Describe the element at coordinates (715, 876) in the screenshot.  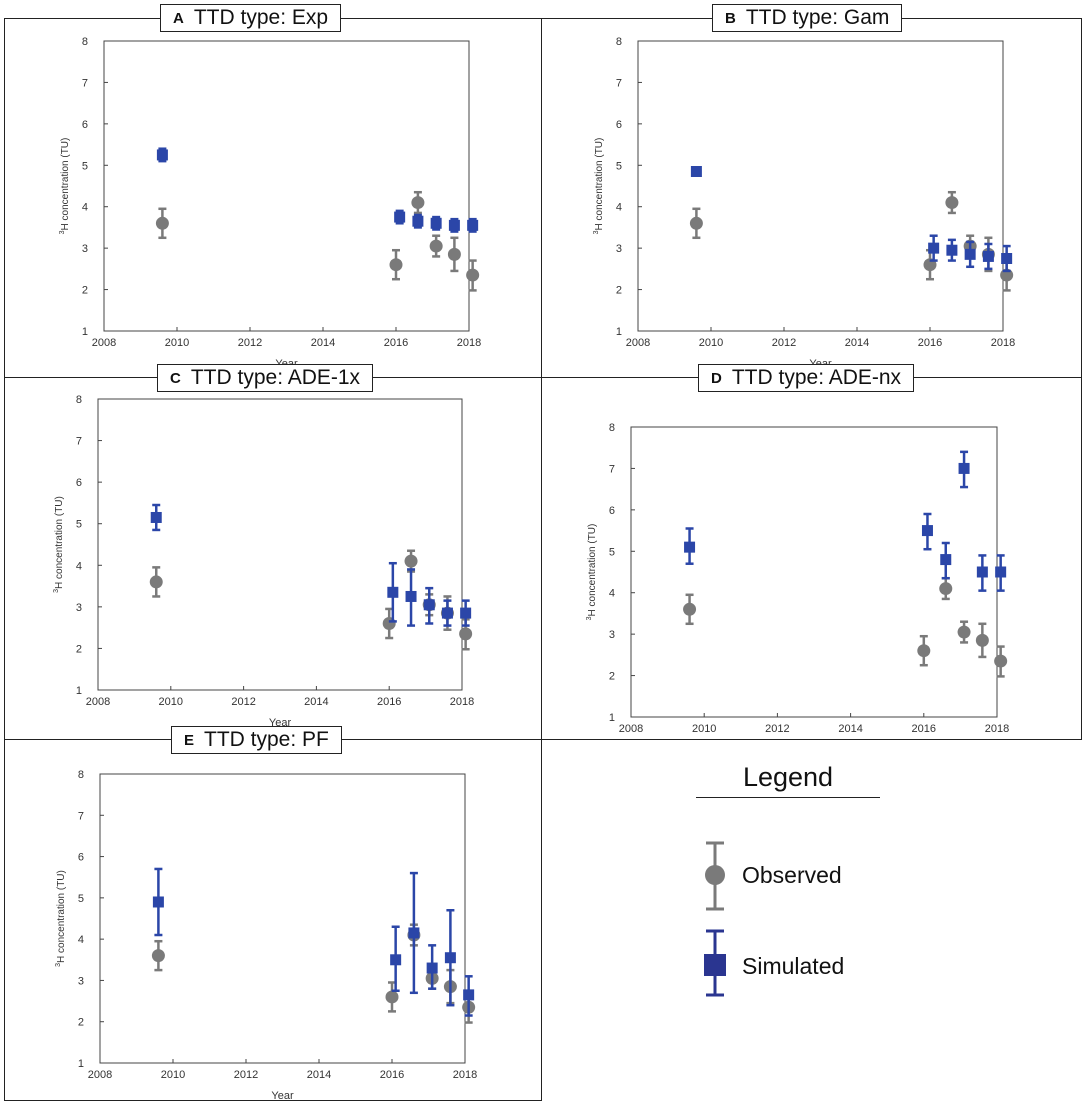
I see `legend-observed-symbol` at that location.